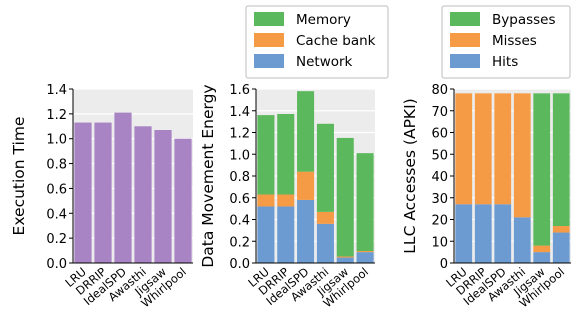  What do you see at coordinates (439, 112) in the screenshot?
I see `y-tick-label: 70` at bounding box center [439, 112].